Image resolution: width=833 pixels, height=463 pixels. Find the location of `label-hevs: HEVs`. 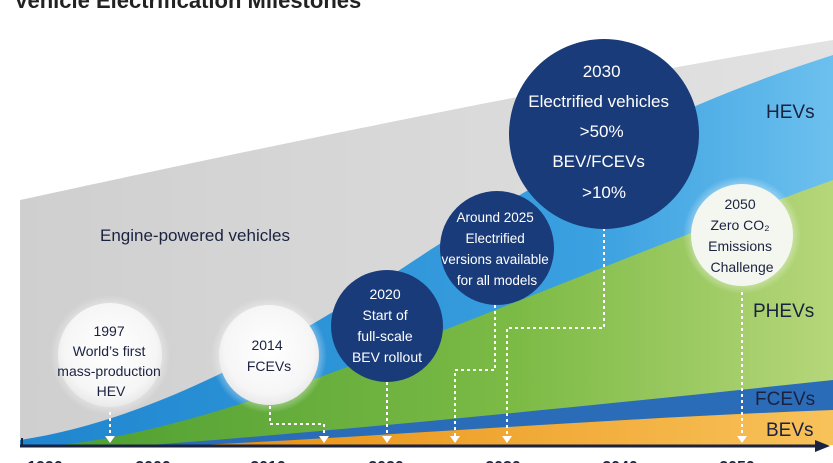

label-hevs: HEVs is located at coordinates (790, 112).